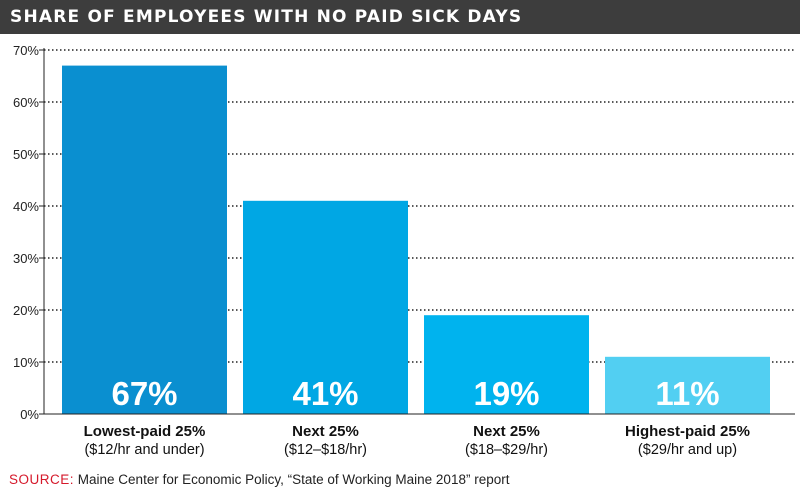 This screenshot has height=500, width=800. Describe the element at coordinates (26, 258) in the screenshot. I see `y-tick-label: 30%` at that location.